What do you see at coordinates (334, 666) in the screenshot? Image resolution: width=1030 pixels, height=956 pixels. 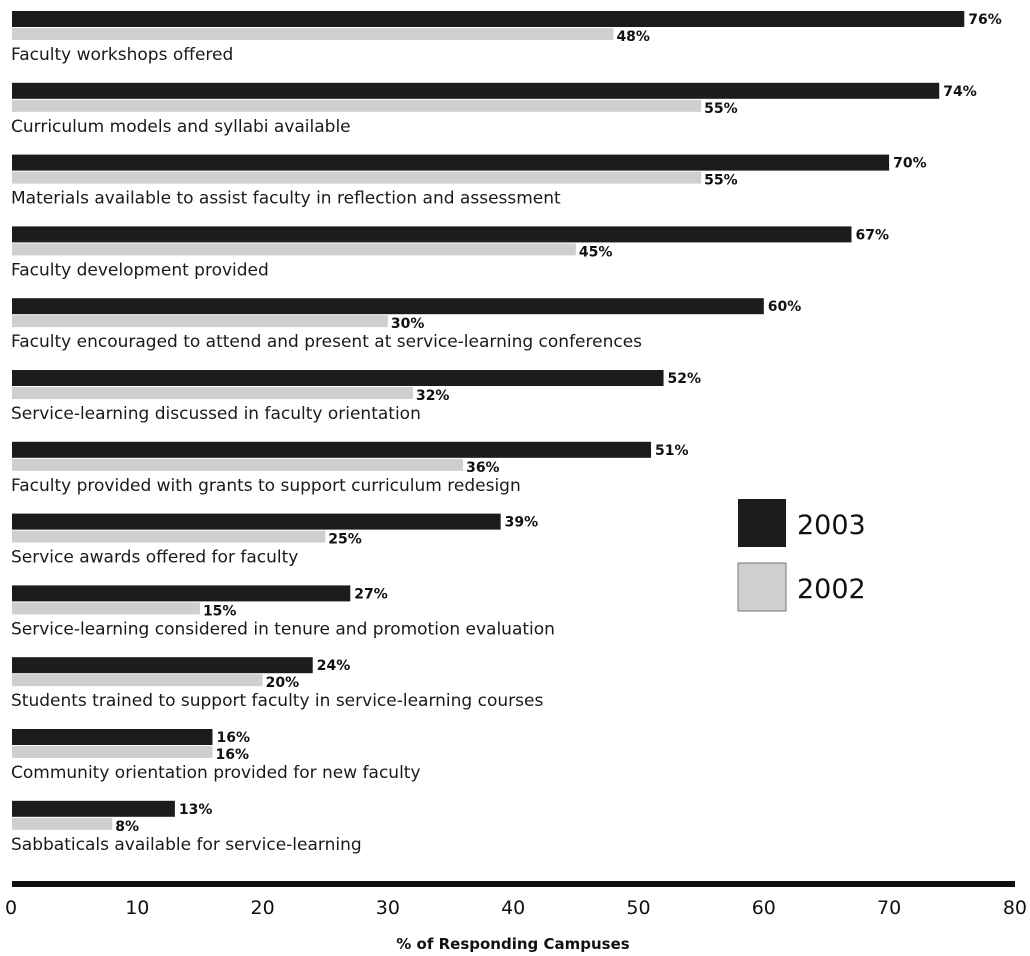 I see `value-label-2003: 24%` at bounding box center [334, 666].